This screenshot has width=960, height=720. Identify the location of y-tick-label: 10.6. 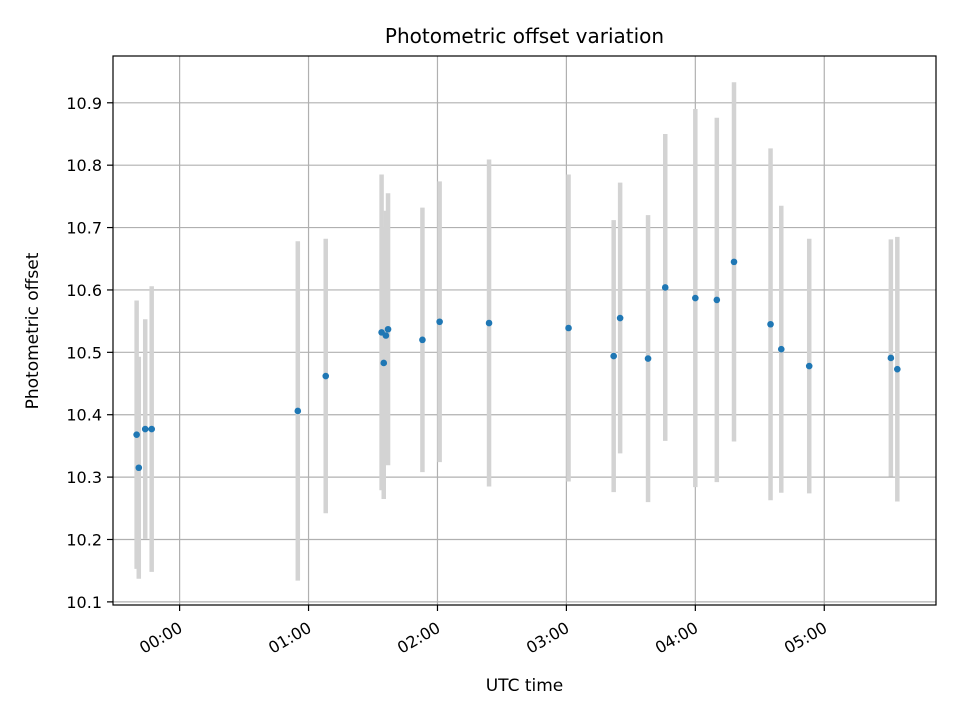
(84, 290).